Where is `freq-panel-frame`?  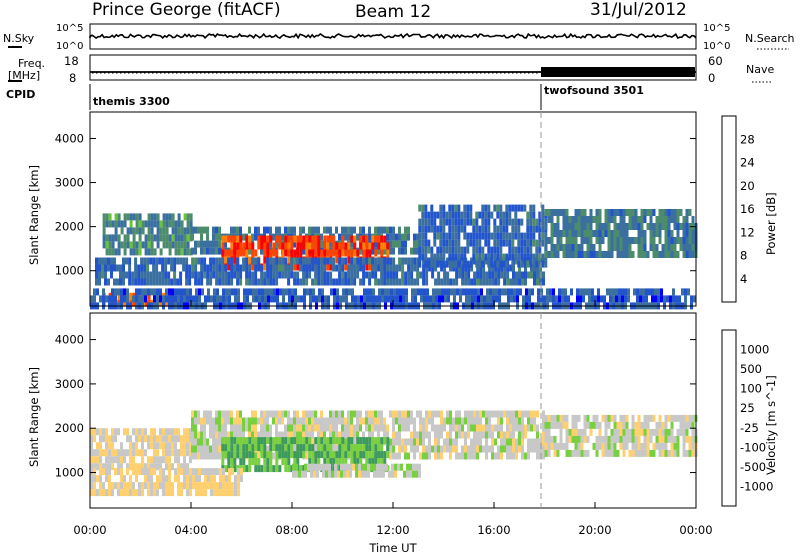
freq-panel-frame is located at coordinates (393, 67).